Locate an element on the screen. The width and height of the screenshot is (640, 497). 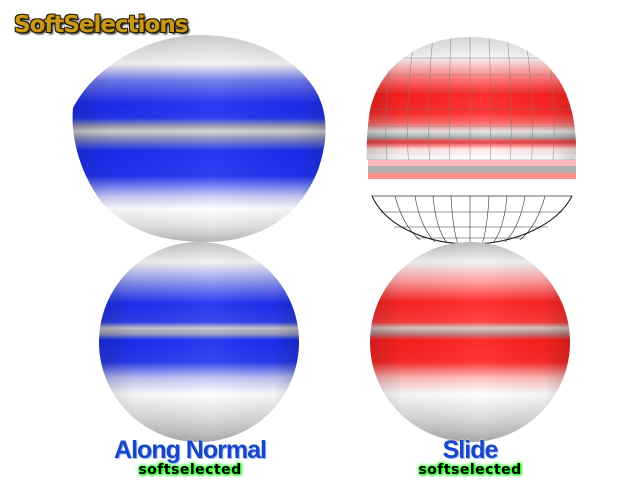
page-title: SoftSelections is located at coordinates (101, 25).